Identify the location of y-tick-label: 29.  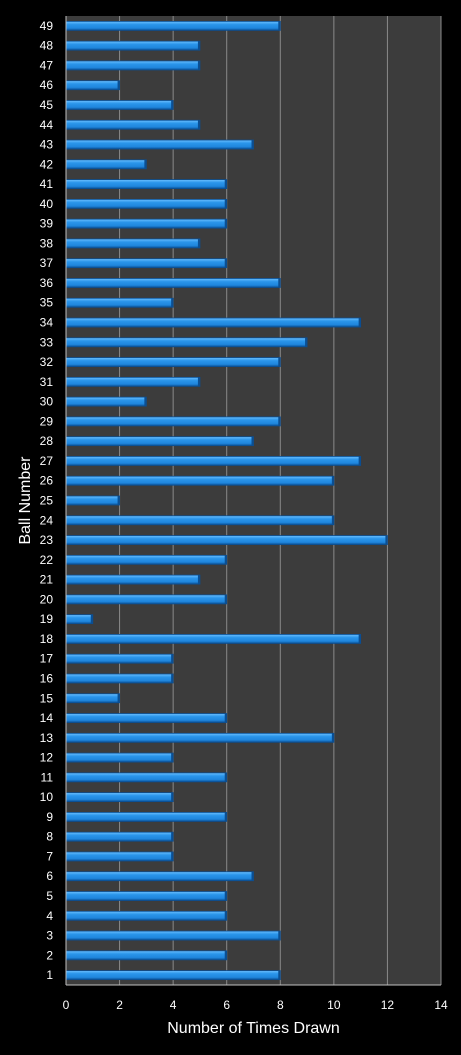
(47, 421).